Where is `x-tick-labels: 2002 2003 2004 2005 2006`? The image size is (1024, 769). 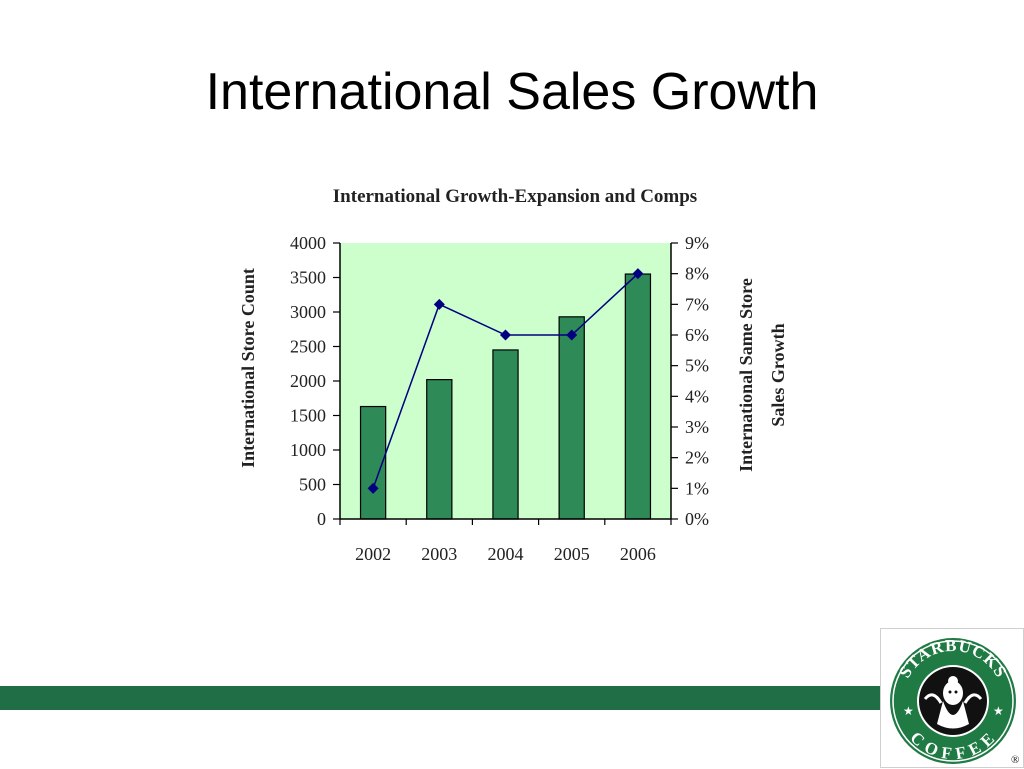
x-tick-labels: 2002 2003 2004 2005 2006 is located at coordinates (505, 554).